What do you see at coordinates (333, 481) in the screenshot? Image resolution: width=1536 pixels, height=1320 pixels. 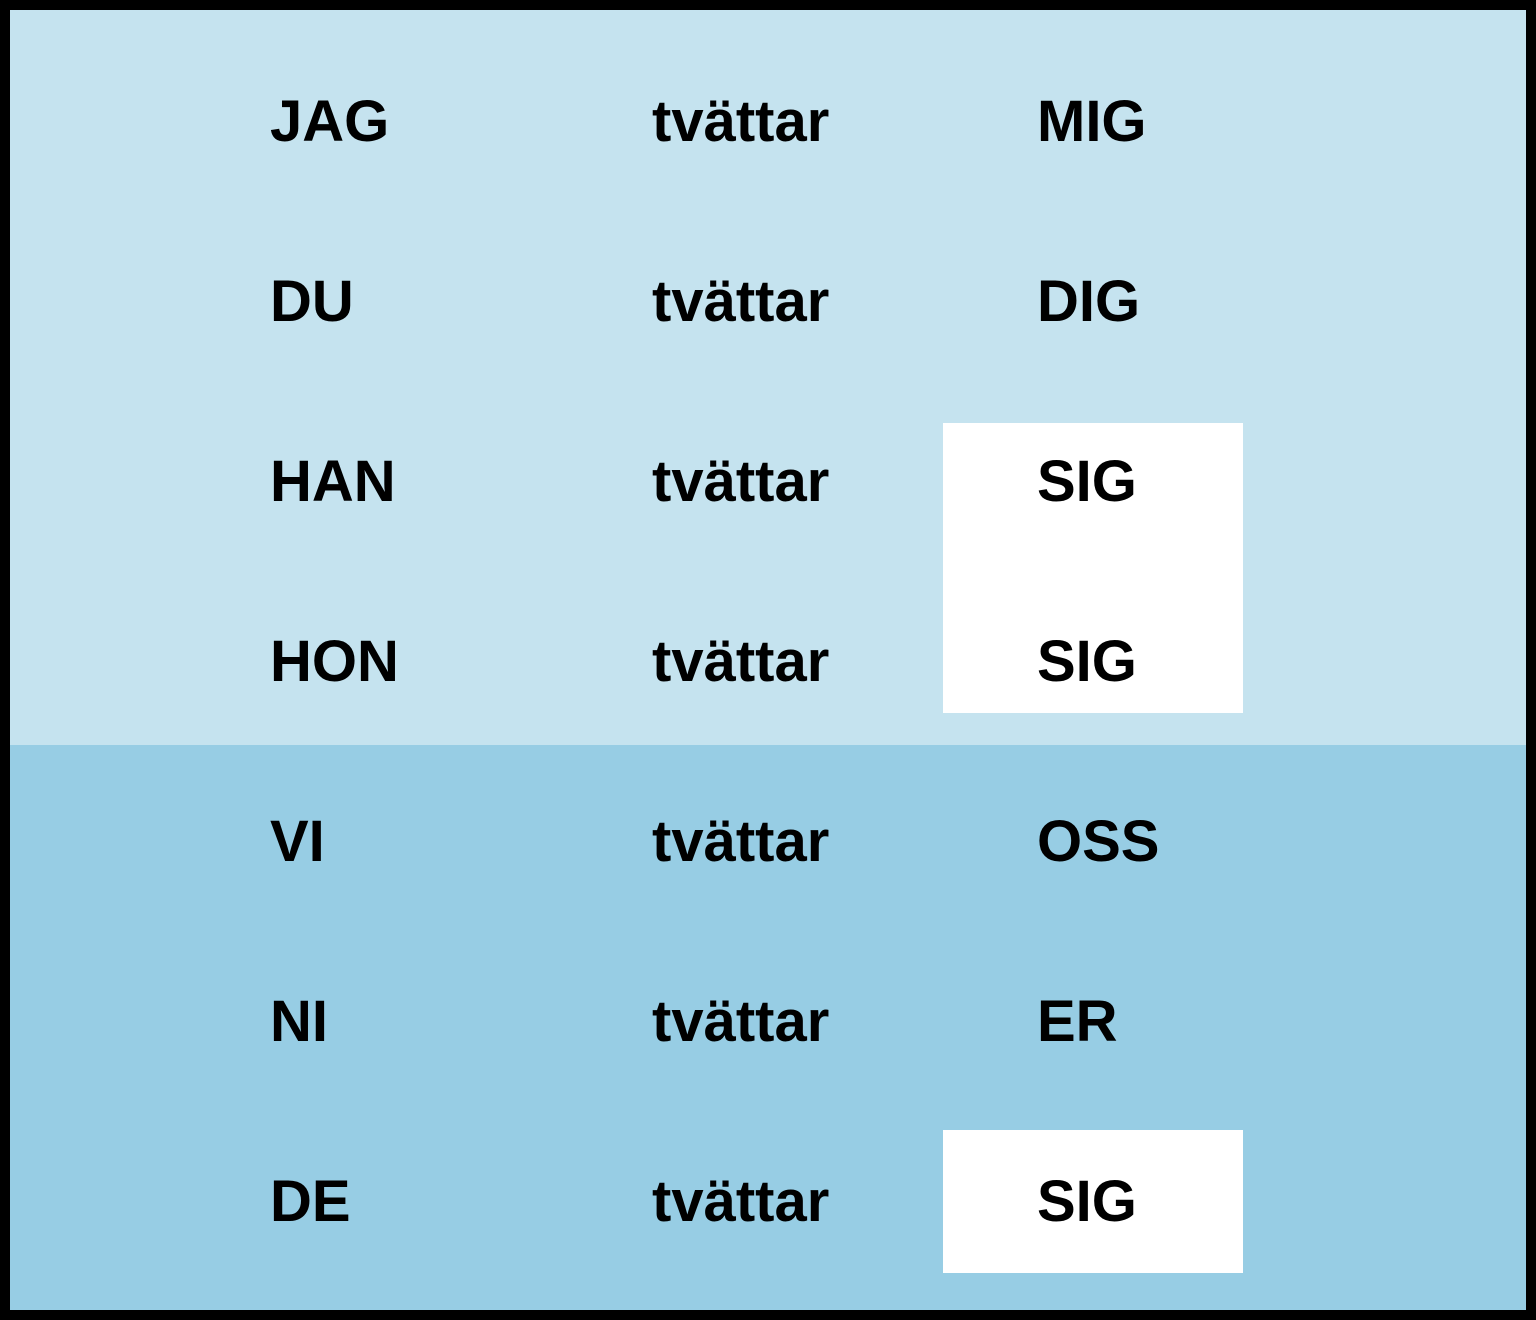 I see `subject-pronoun: HAN` at bounding box center [333, 481].